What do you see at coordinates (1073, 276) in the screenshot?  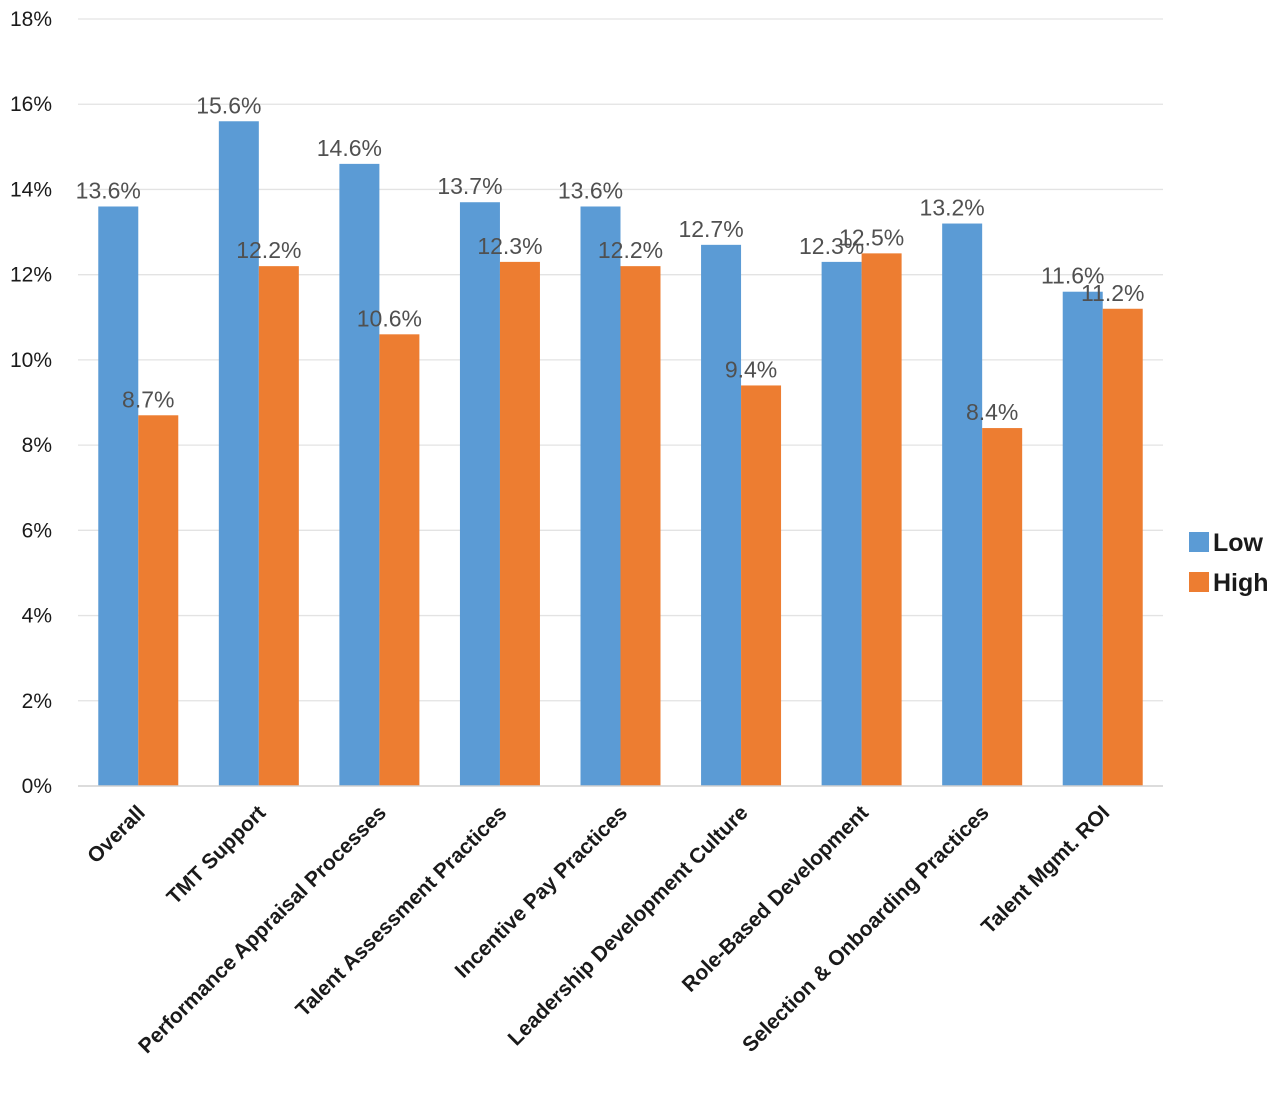 I see `data-label-low: 11.6%` at bounding box center [1073, 276].